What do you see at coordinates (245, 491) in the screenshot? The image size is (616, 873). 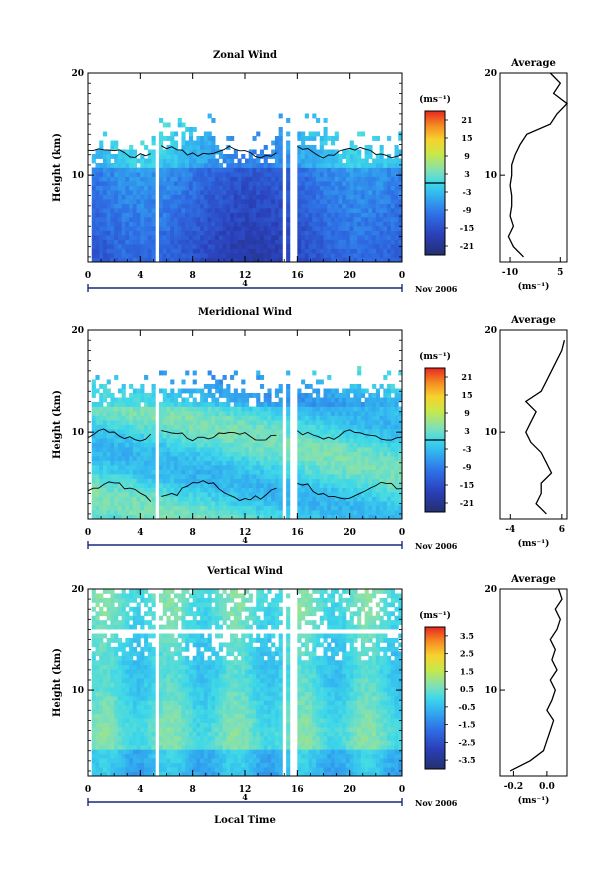 I see `zero-contour-lower` at bounding box center [245, 491].